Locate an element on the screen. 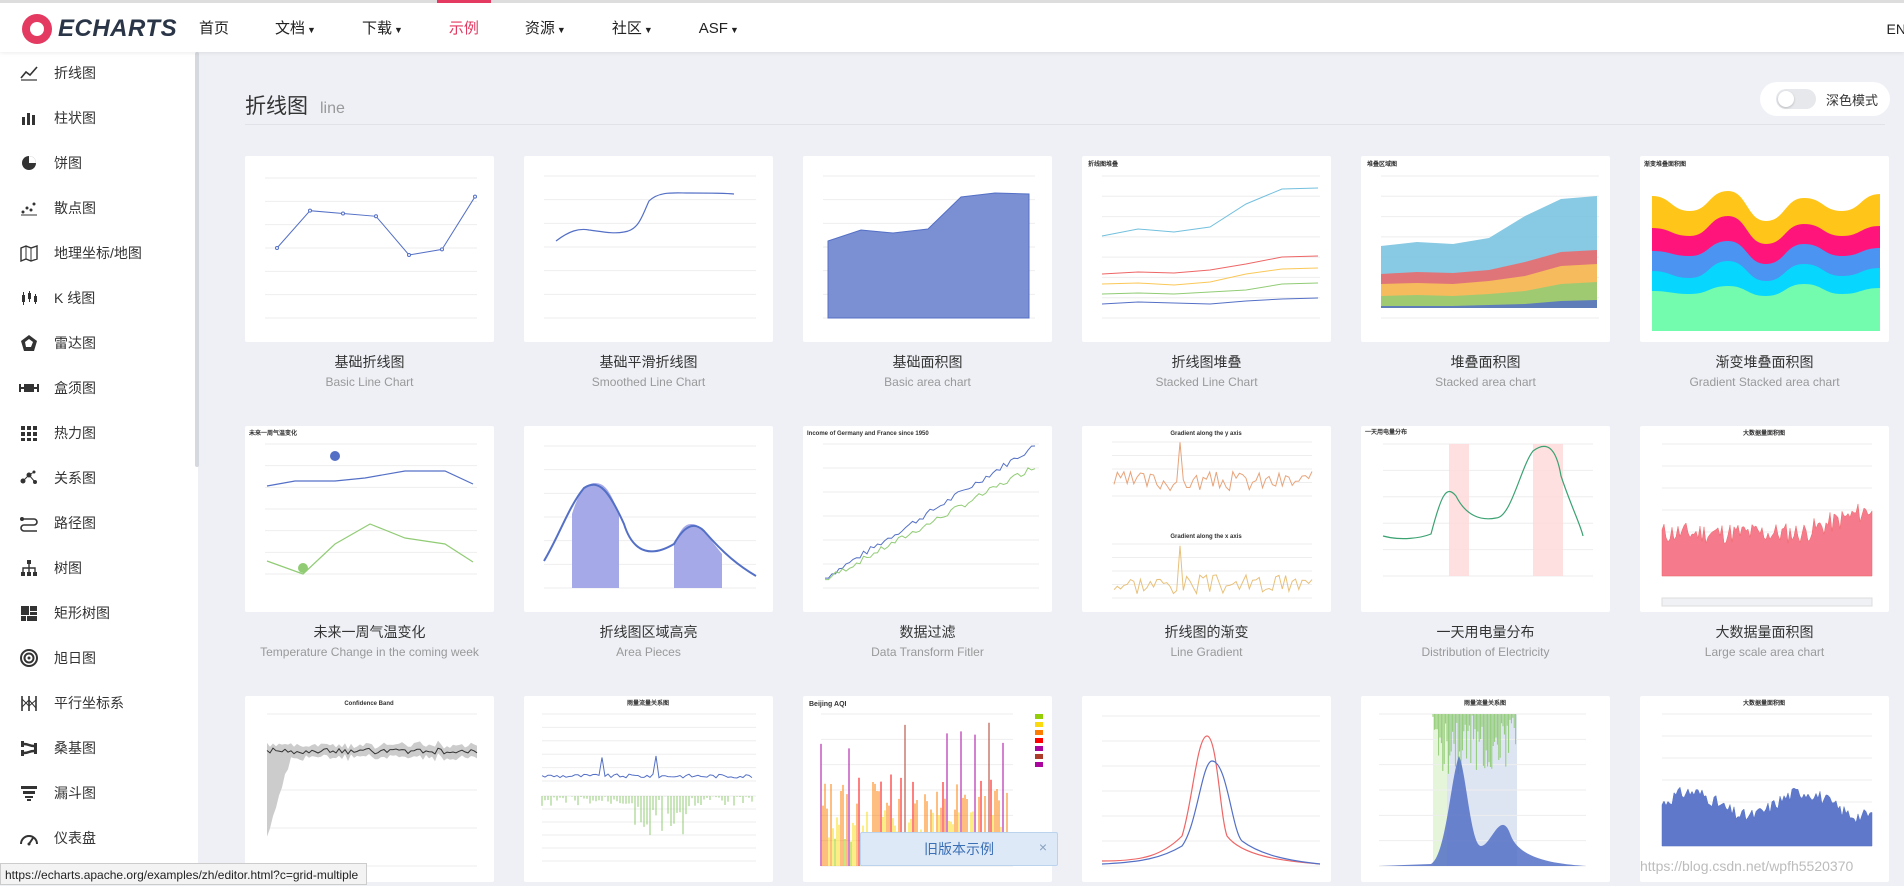 The image size is (1904, 886). nav-item-2: 下载 ▼ is located at coordinates (382, 29).